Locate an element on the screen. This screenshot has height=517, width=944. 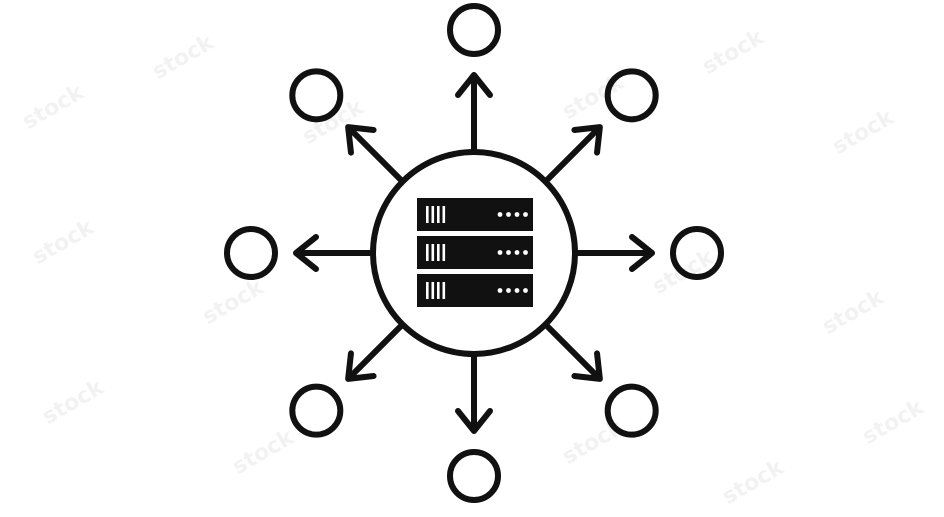
spoke-south-east is located at coordinates (601, 380).